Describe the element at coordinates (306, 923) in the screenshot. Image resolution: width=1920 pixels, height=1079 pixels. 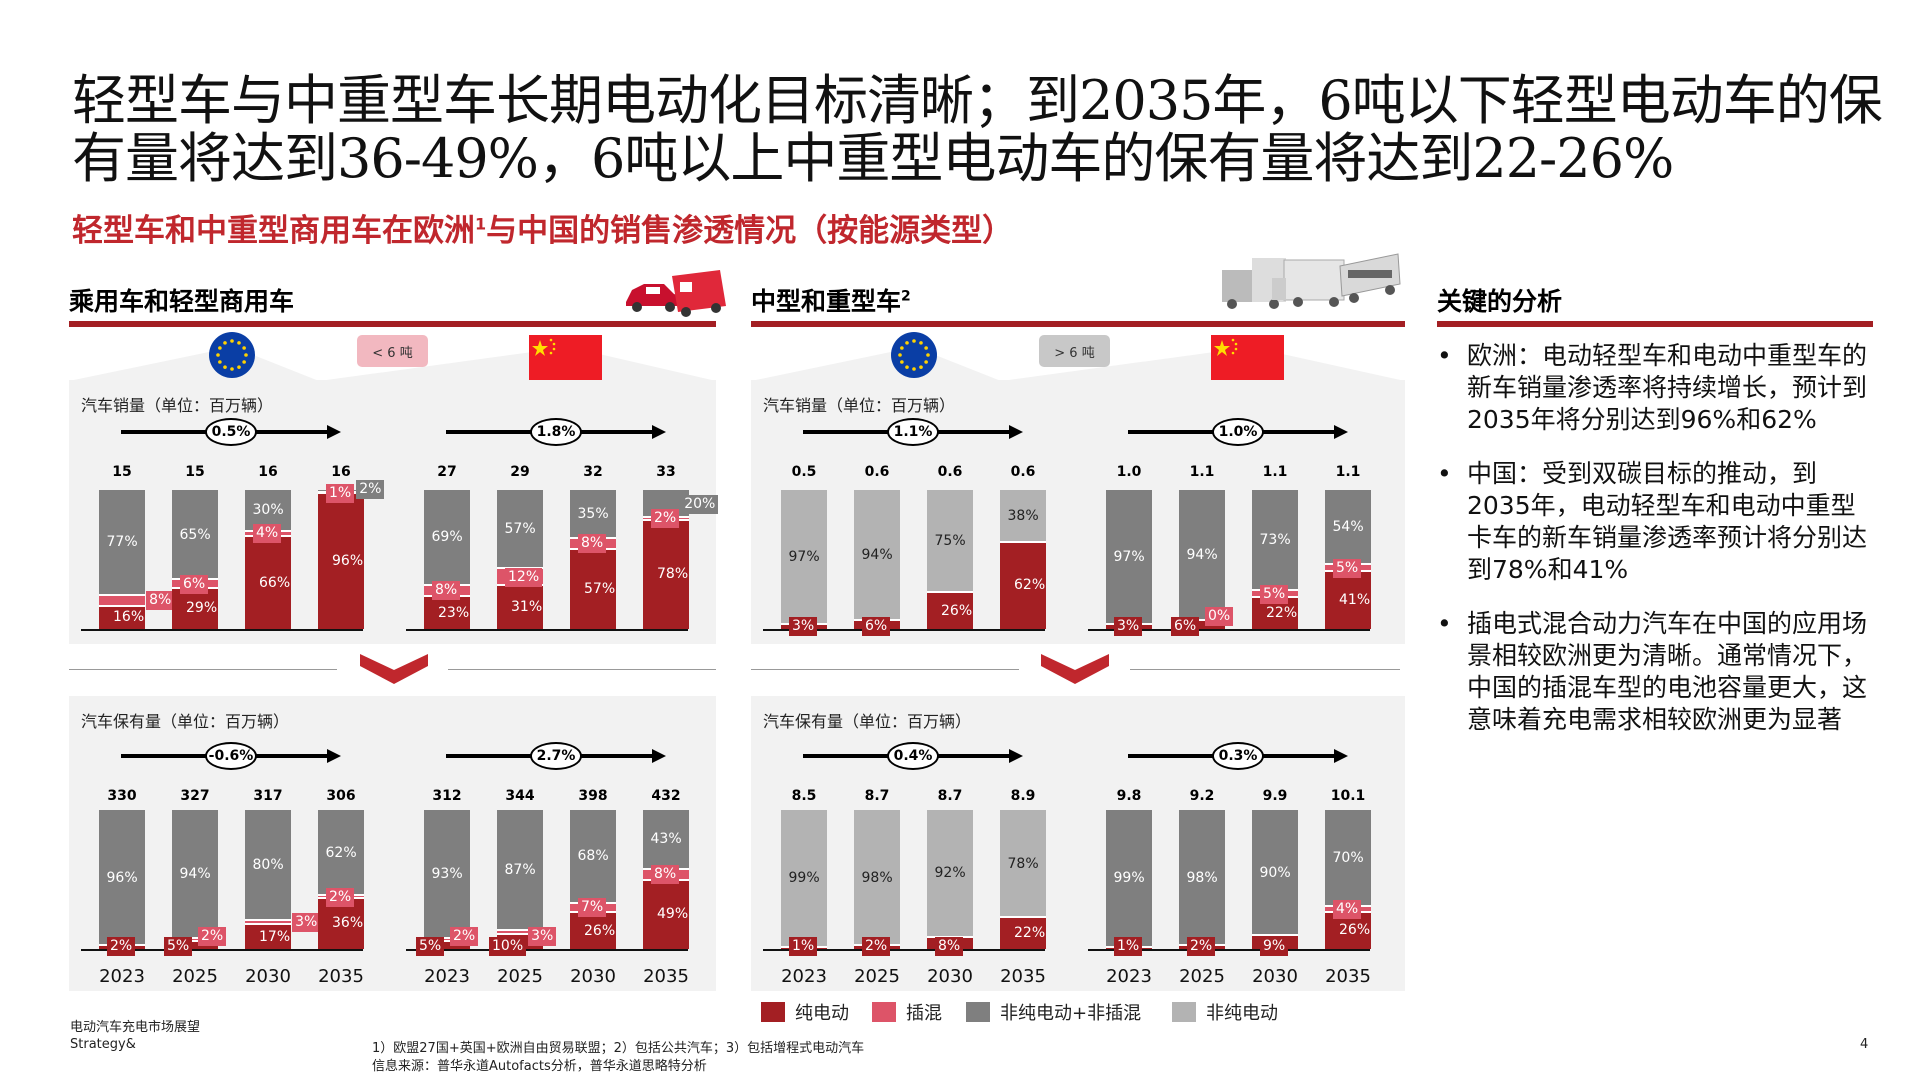
I see `segment-label-phev: 3%` at that location.